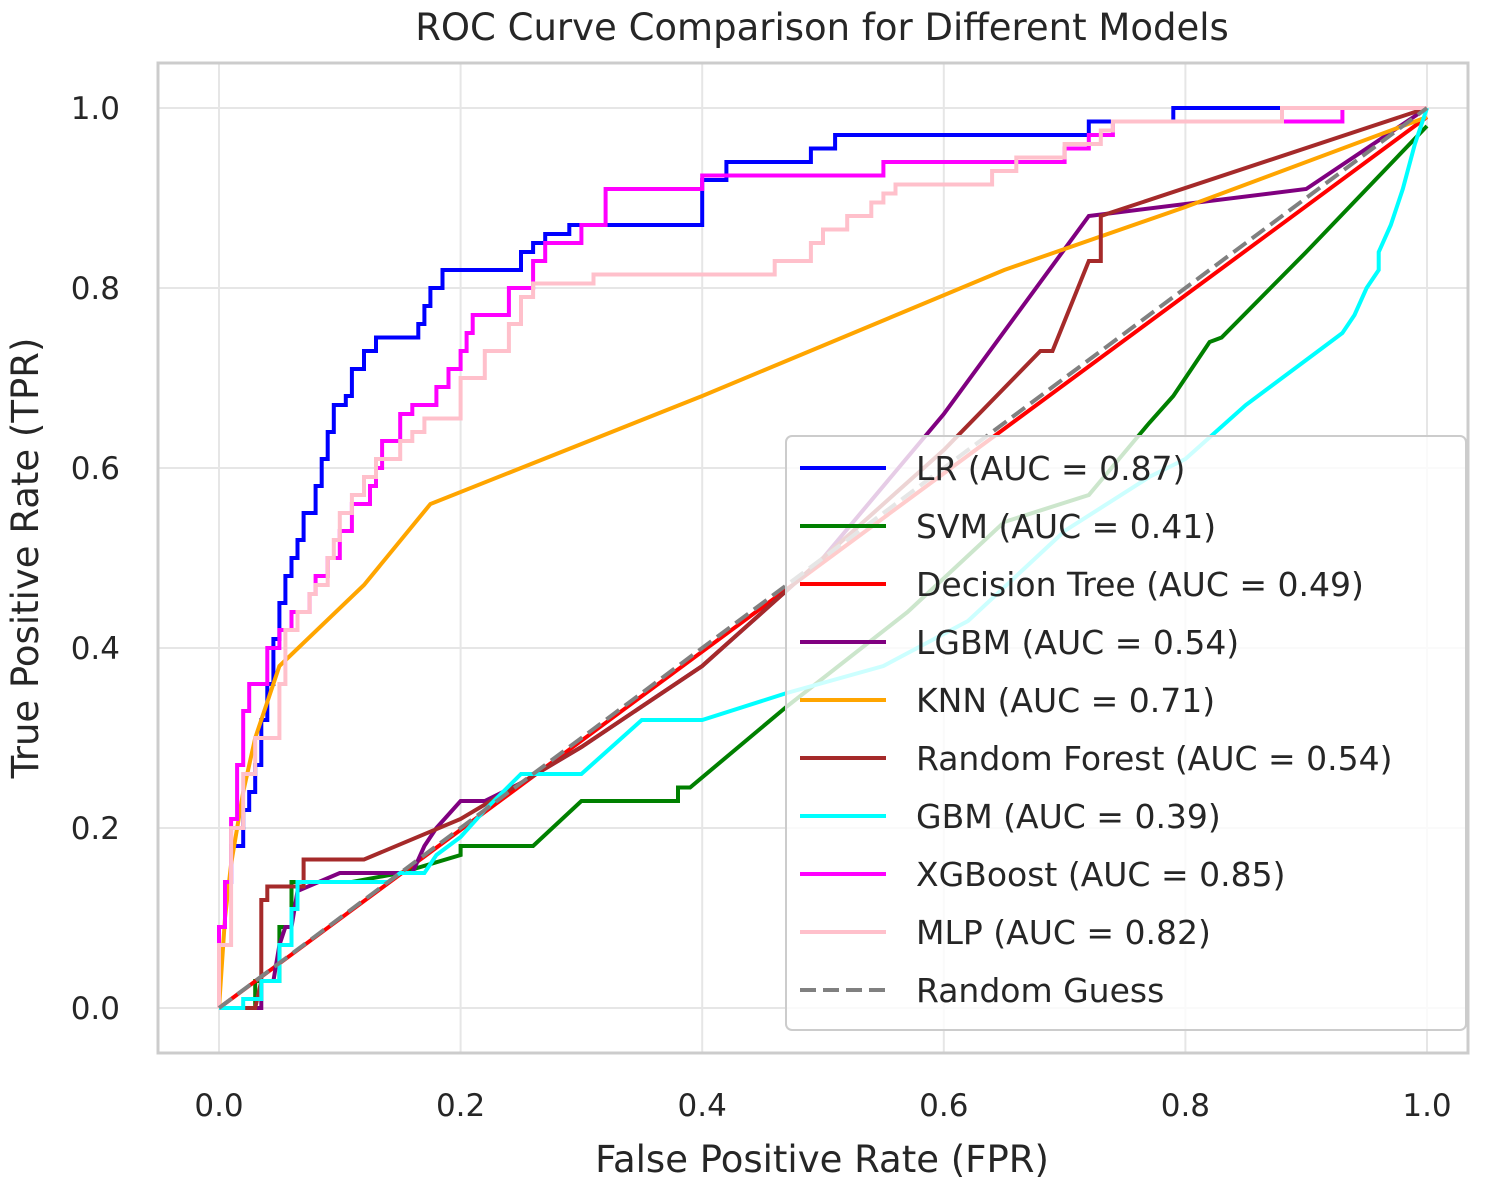 This screenshot has width=1499, height=1192. What do you see at coordinates (218, 1106) in the screenshot?
I see `x-tick-label: 0.0` at bounding box center [218, 1106].